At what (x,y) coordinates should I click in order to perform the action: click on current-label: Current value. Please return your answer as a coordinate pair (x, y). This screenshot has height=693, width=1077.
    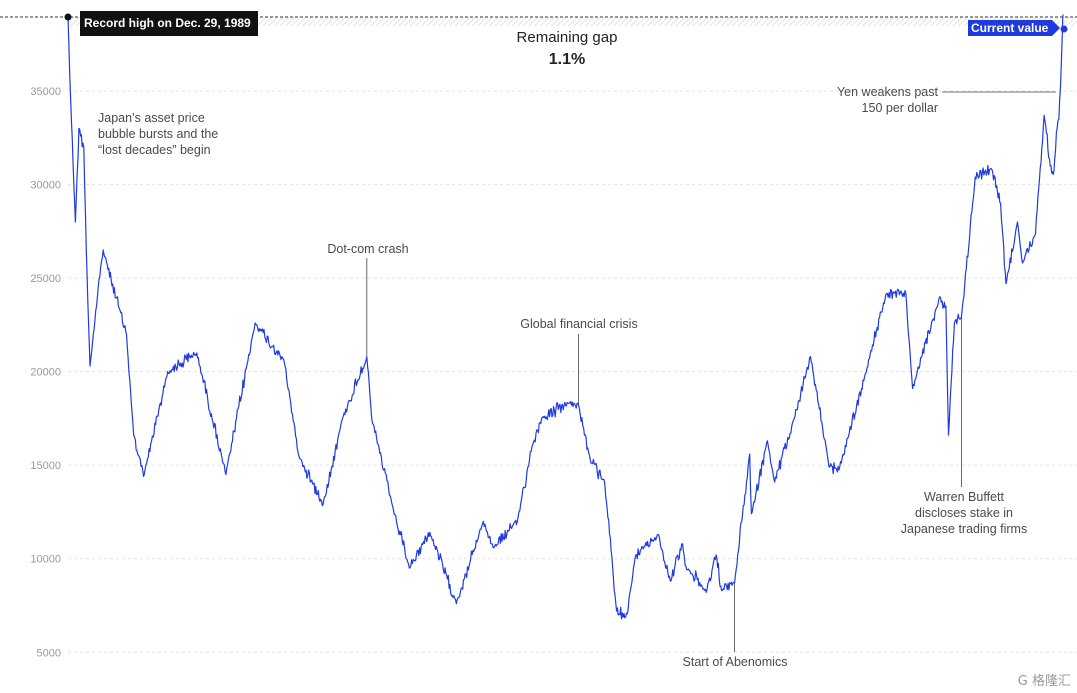
    Looking at the image, I should click on (1010, 28).